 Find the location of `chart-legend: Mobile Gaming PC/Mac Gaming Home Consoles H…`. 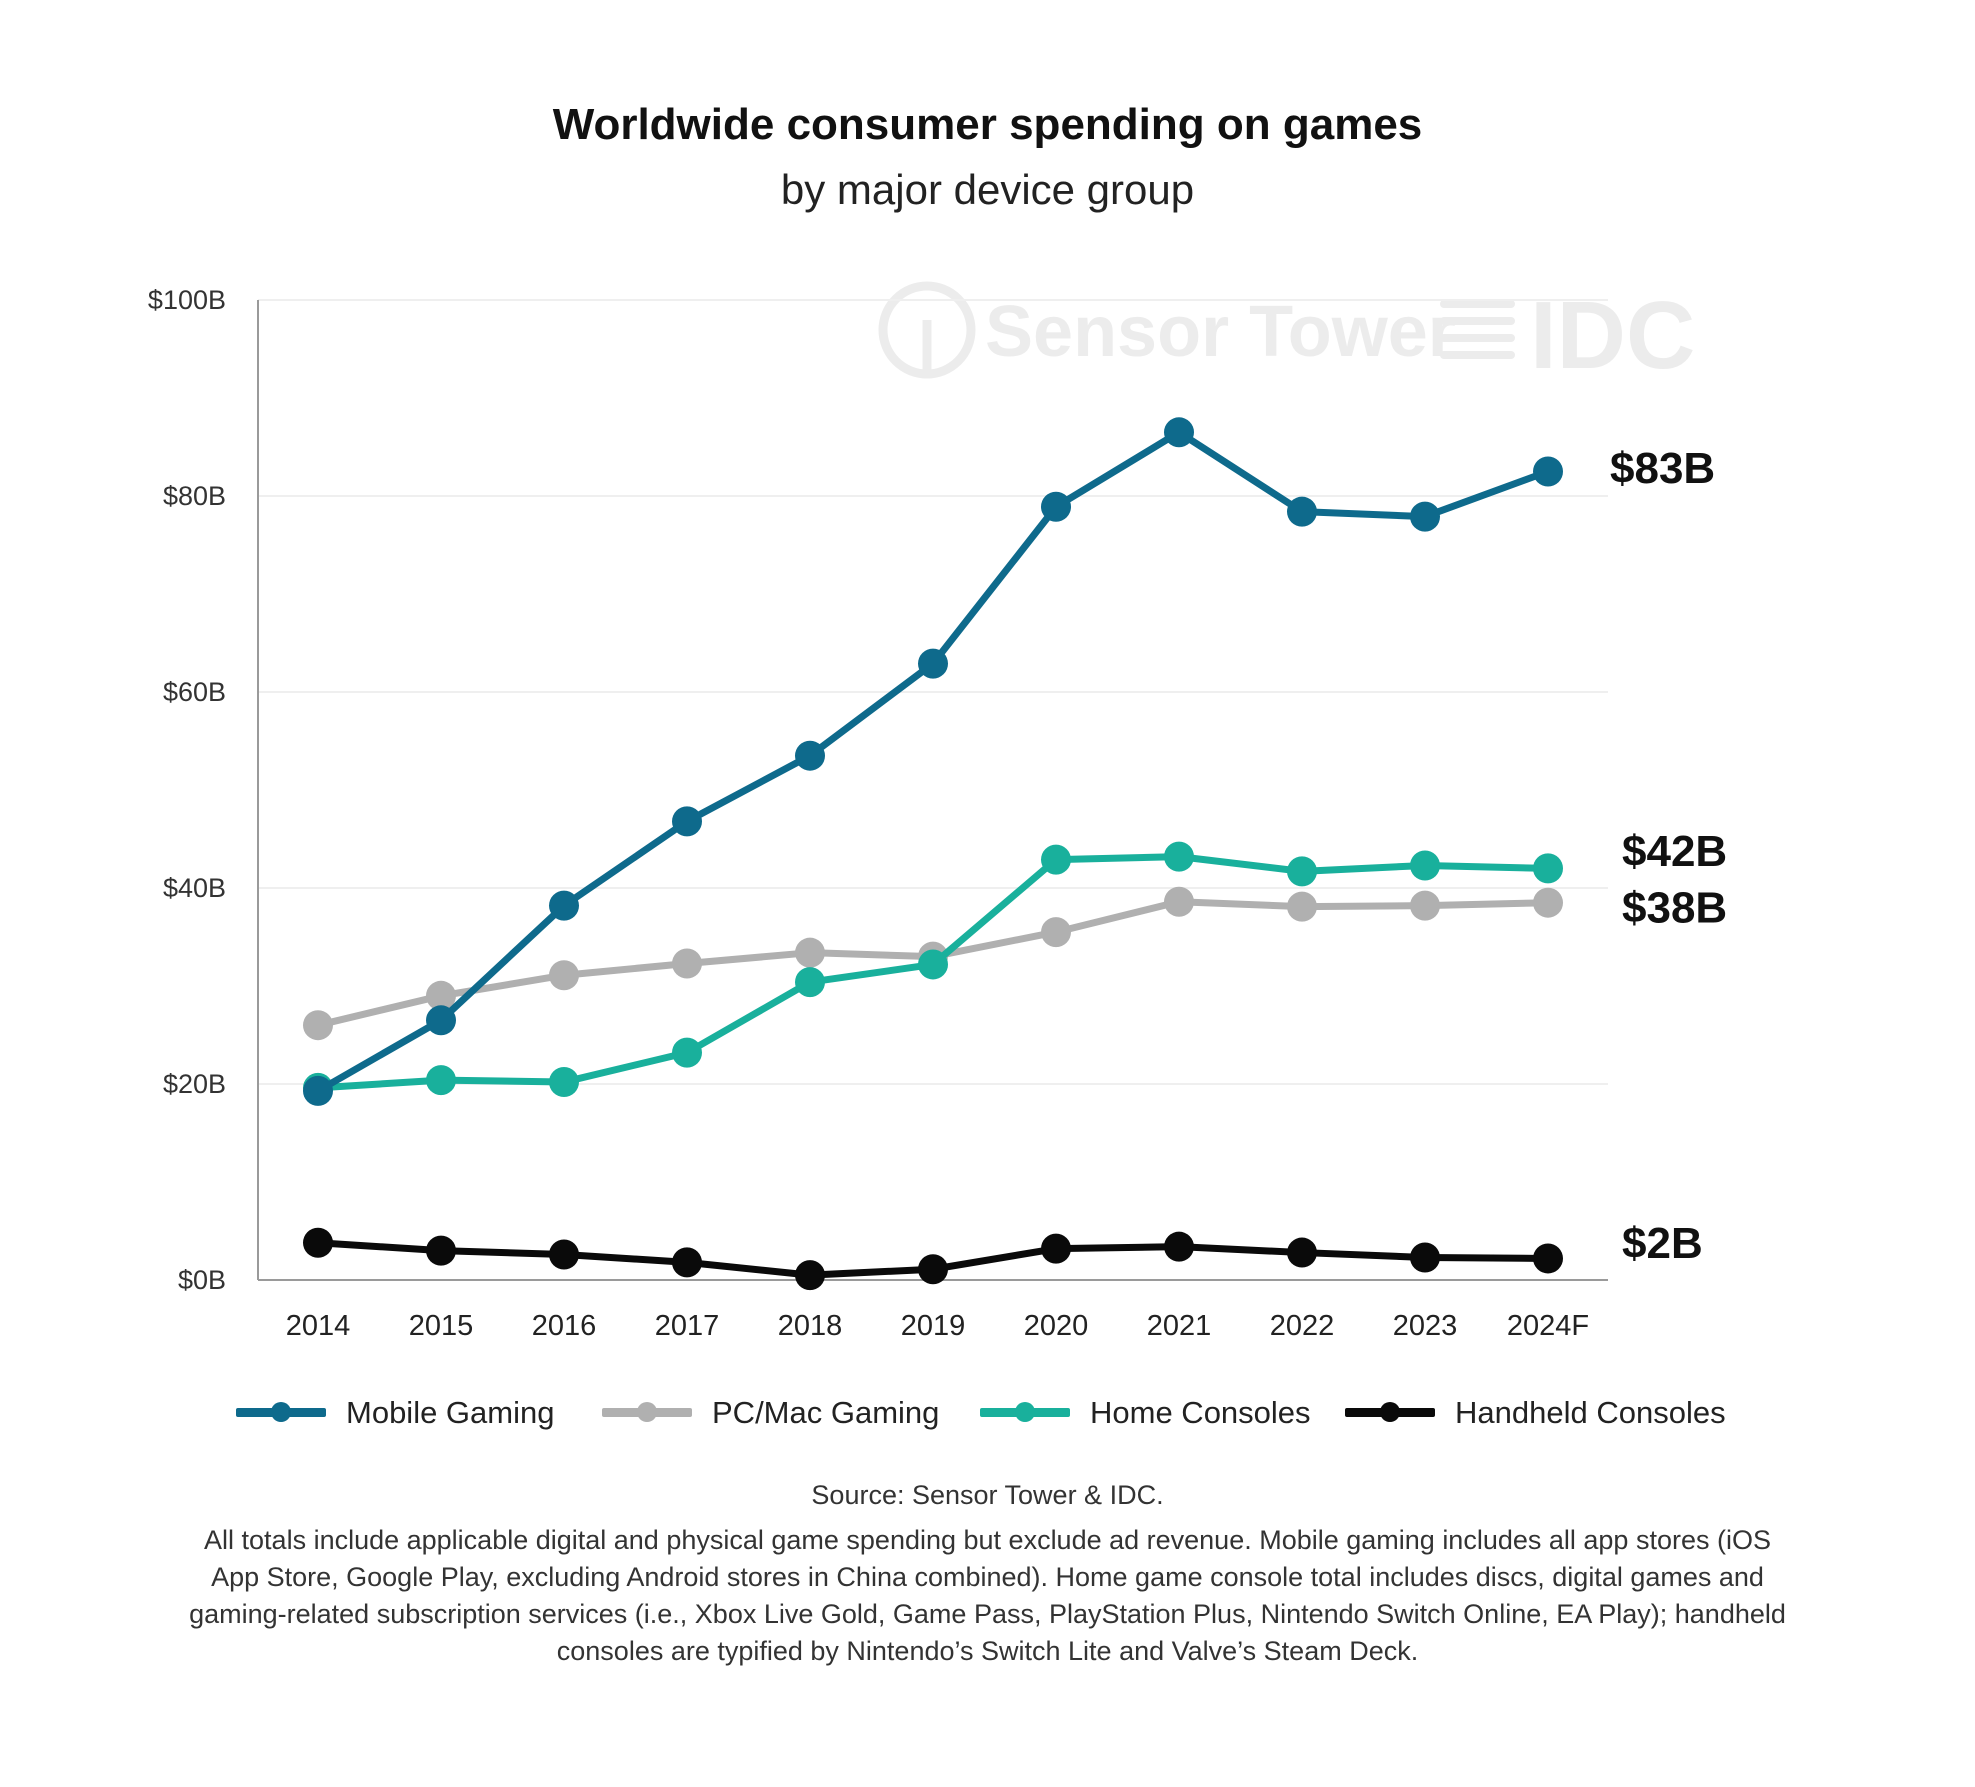

chart-legend: Mobile Gaming PC/Mac Gaming Home Consoles H… is located at coordinates (987, 1413).